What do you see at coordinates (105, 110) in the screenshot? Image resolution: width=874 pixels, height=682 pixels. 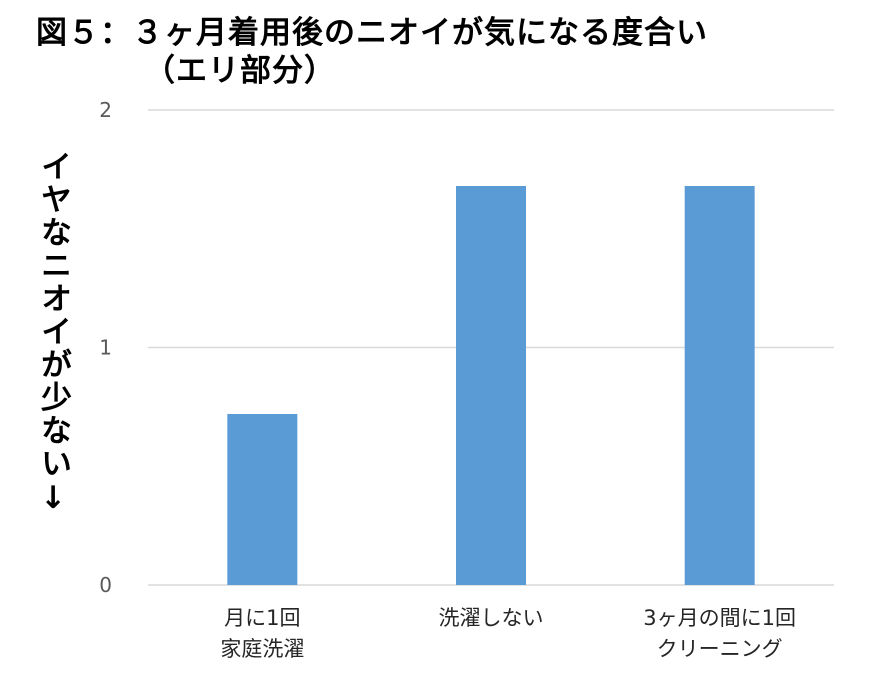 I see `y-tick-label: 2` at bounding box center [105, 110].